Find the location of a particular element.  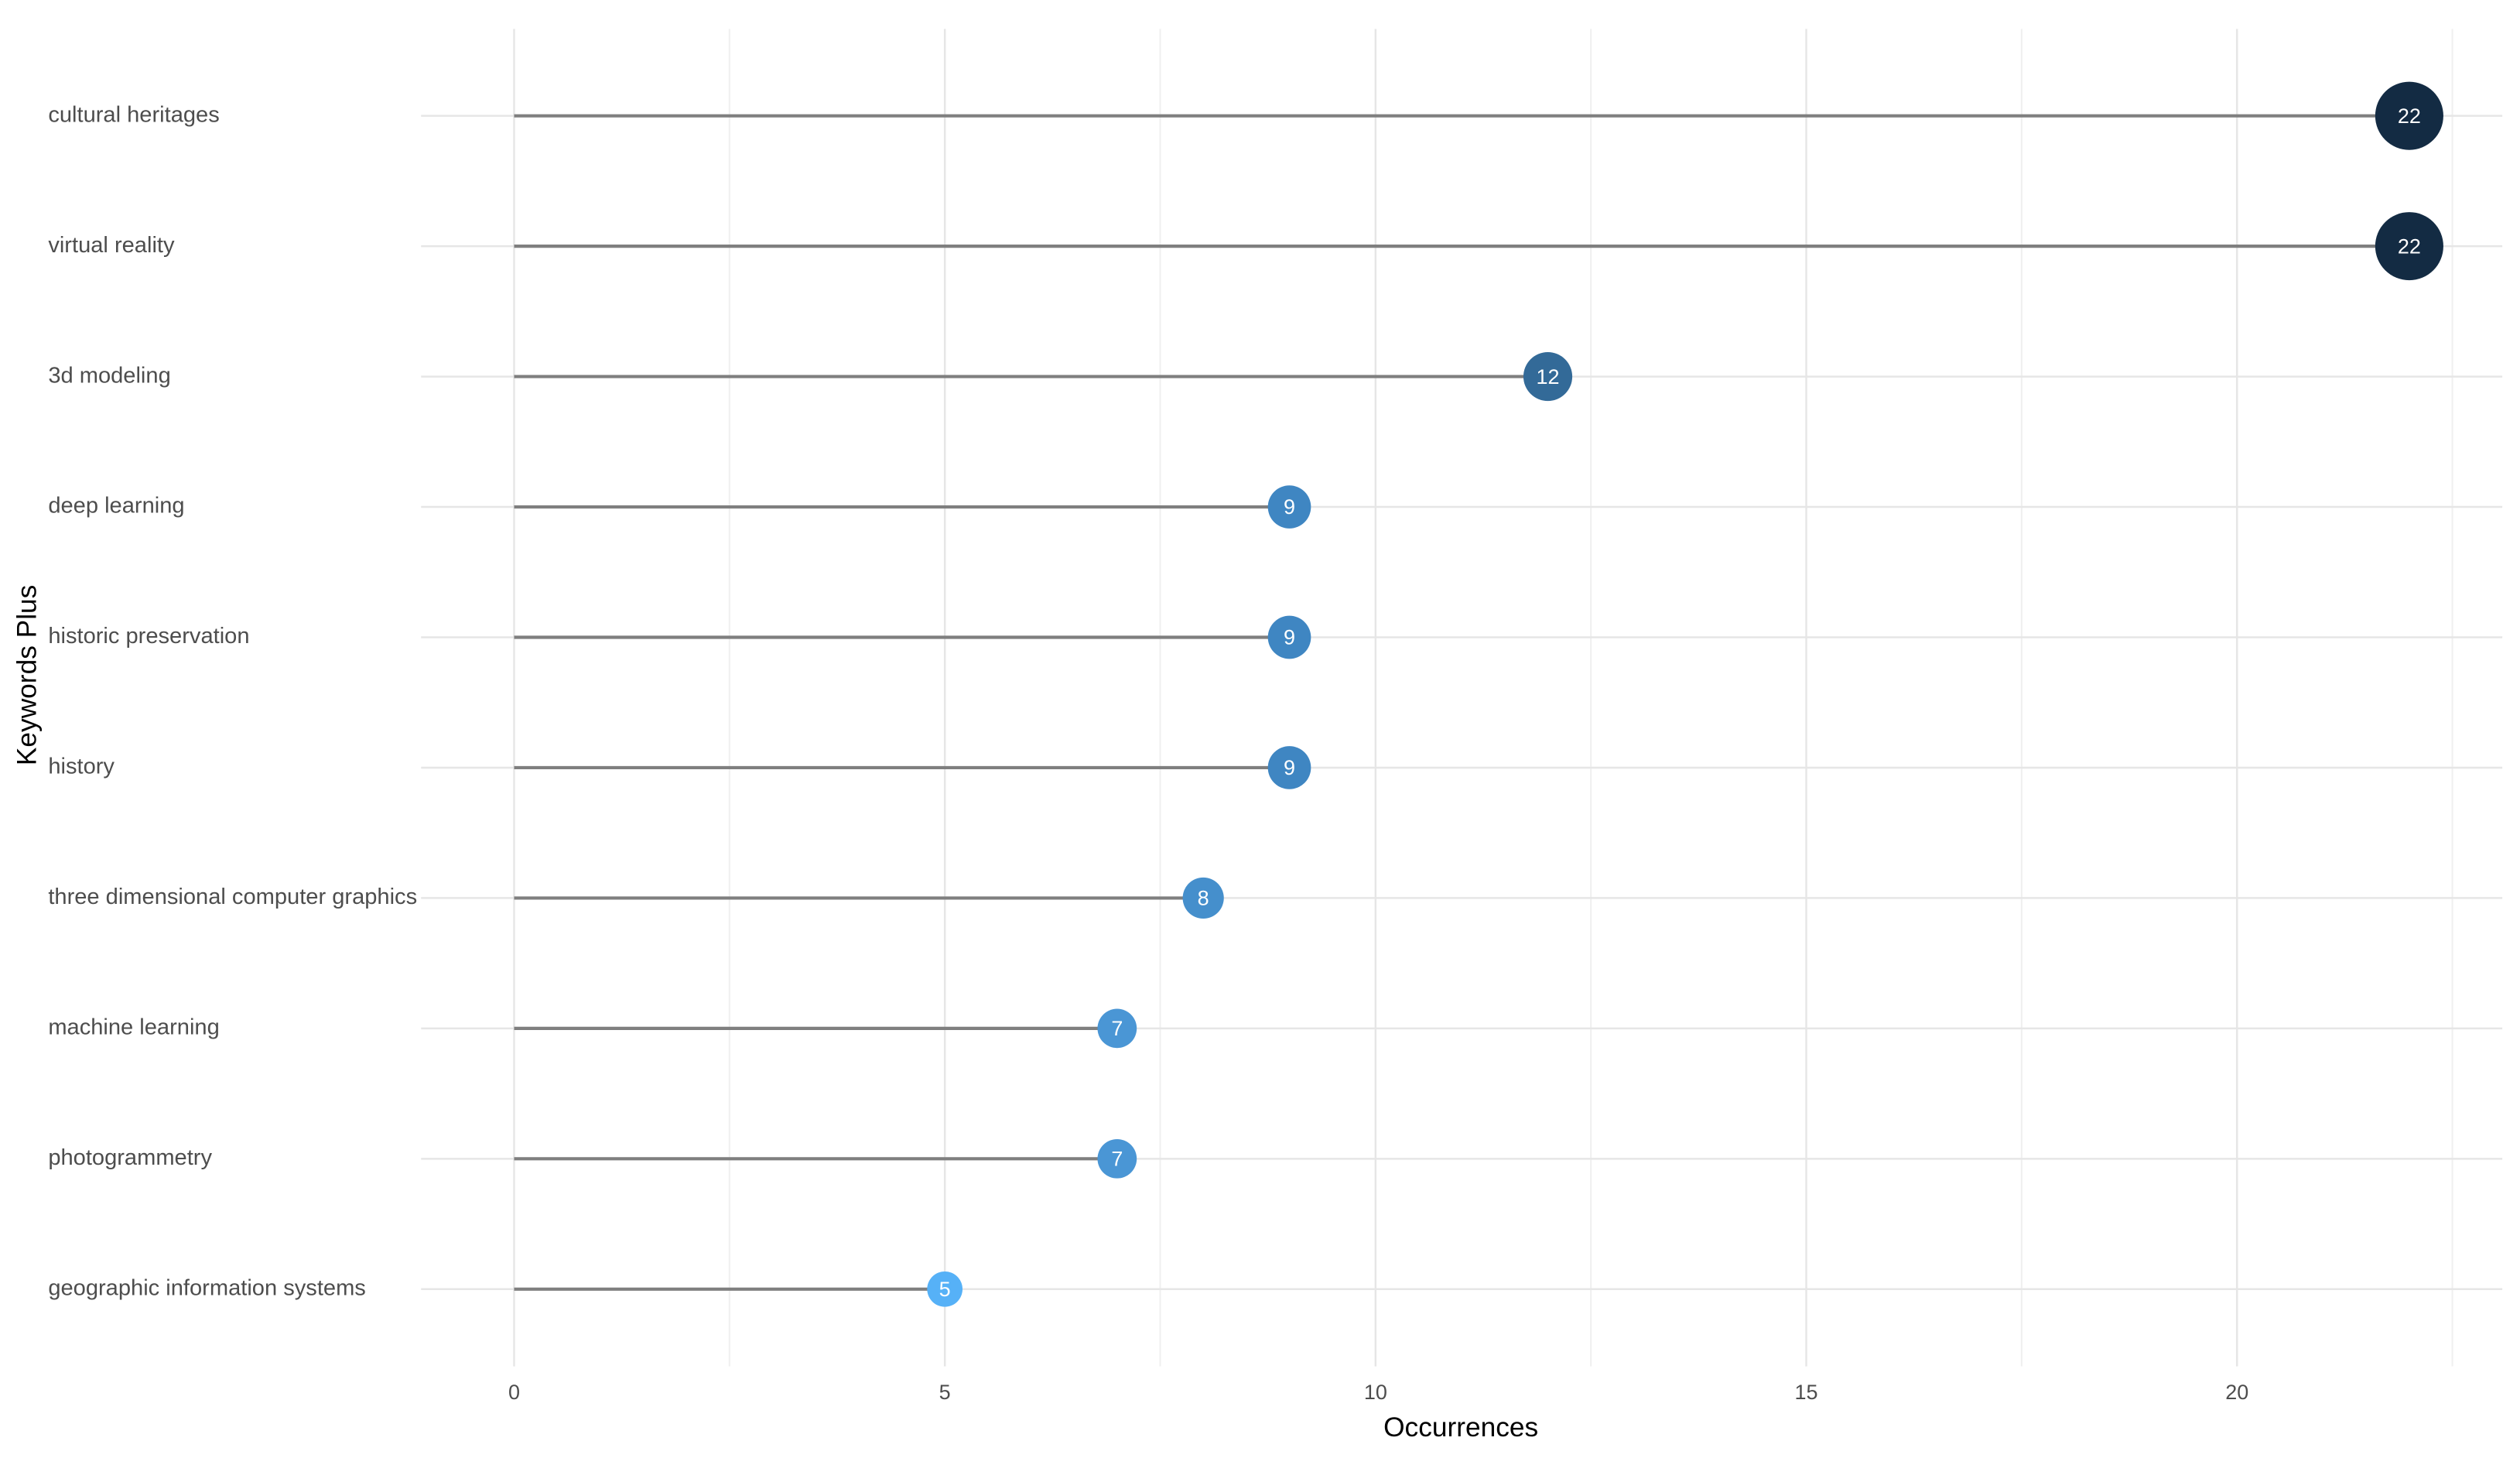

y-tick-label: three dimensional computer graphics is located at coordinates (233, 897).